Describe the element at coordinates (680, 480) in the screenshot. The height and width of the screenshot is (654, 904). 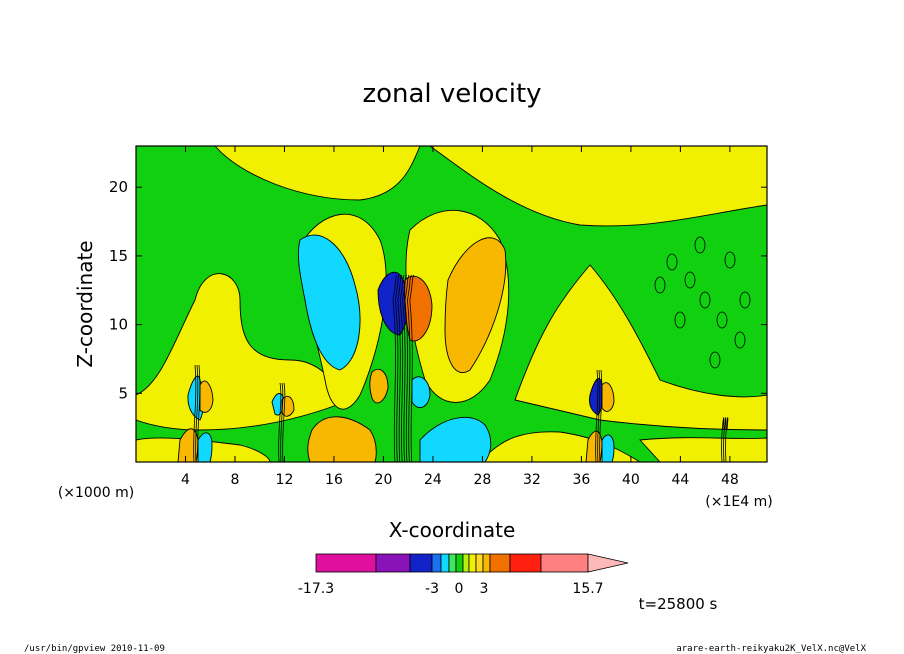
I see `x-tick-label: 44` at that location.